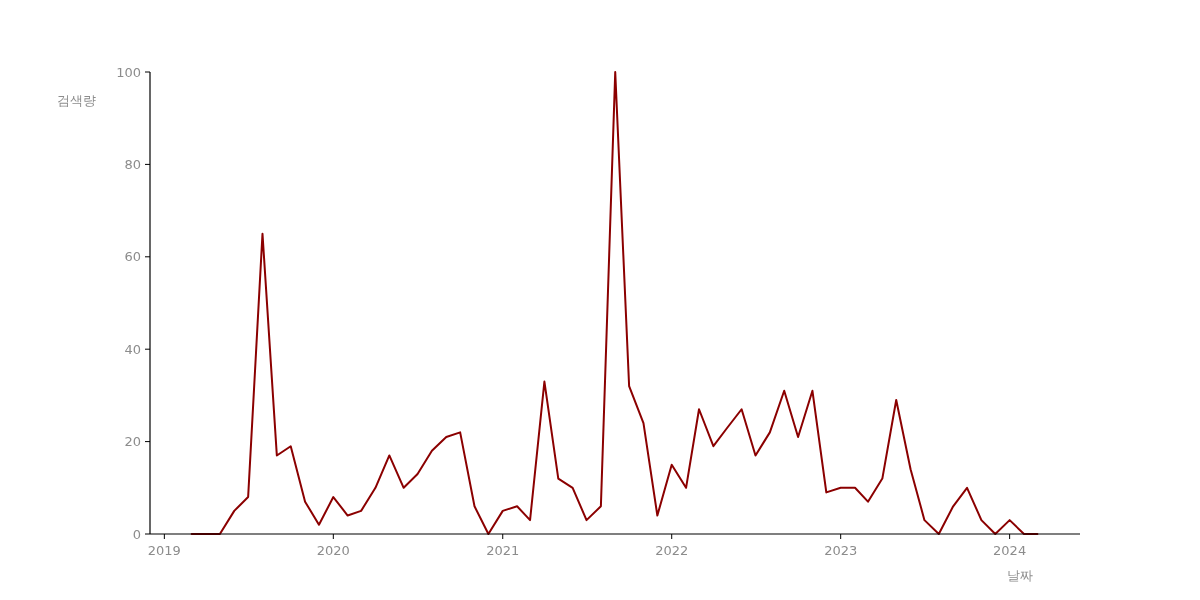 The height and width of the screenshot is (600, 1200). What do you see at coordinates (1020, 575) in the screenshot?
I see `x-axis-title: 날짜` at bounding box center [1020, 575].